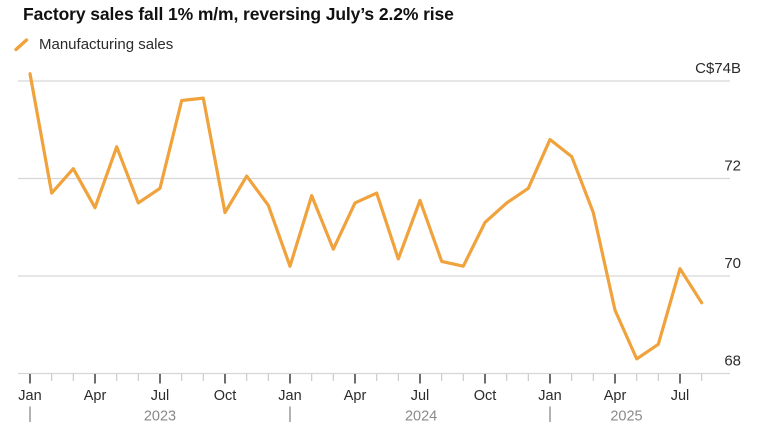 Image resolution: width=758 pixels, height=426 pixels. What do you see at coordinates (160, 417) in the screenshot?
I see `year-label: 2023` at bounding box center [160, 417].